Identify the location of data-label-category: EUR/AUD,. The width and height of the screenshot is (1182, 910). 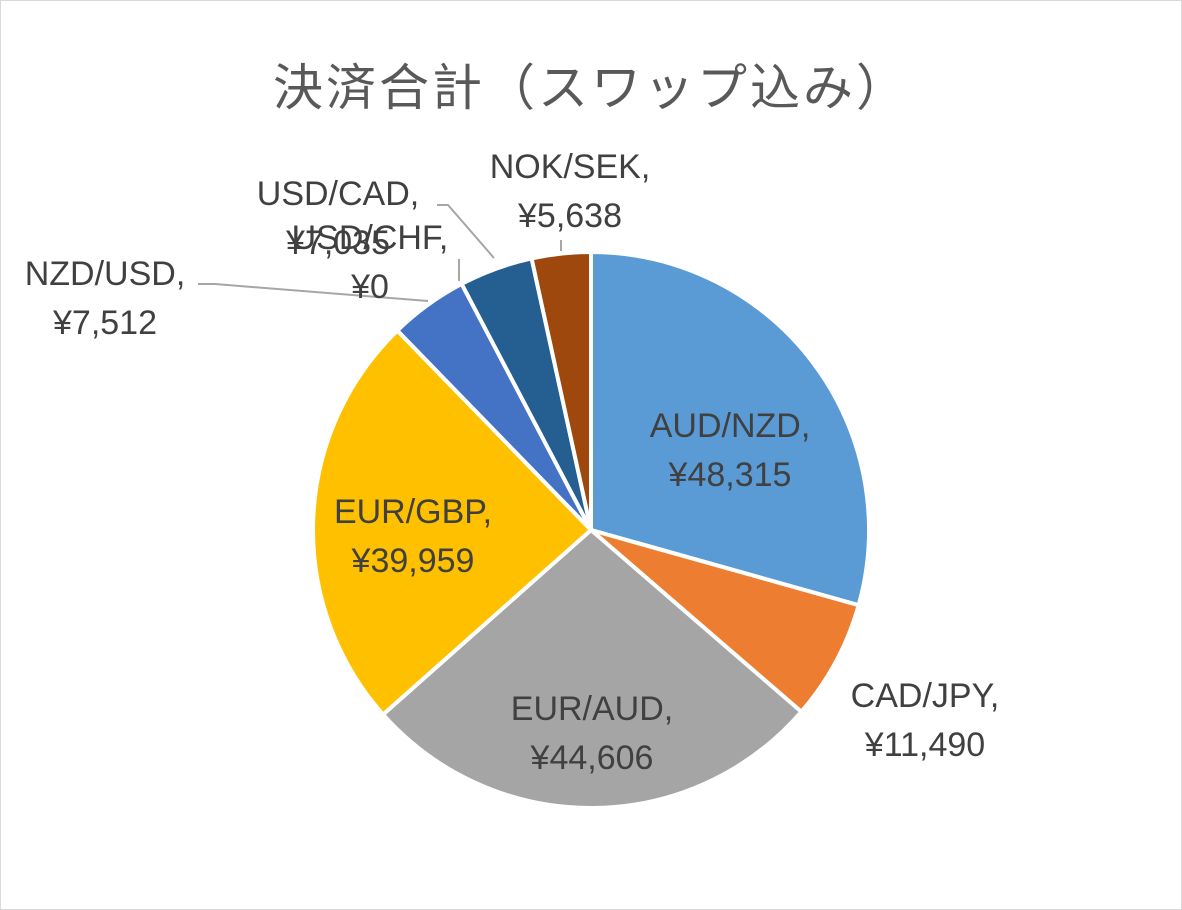
(592, 709).